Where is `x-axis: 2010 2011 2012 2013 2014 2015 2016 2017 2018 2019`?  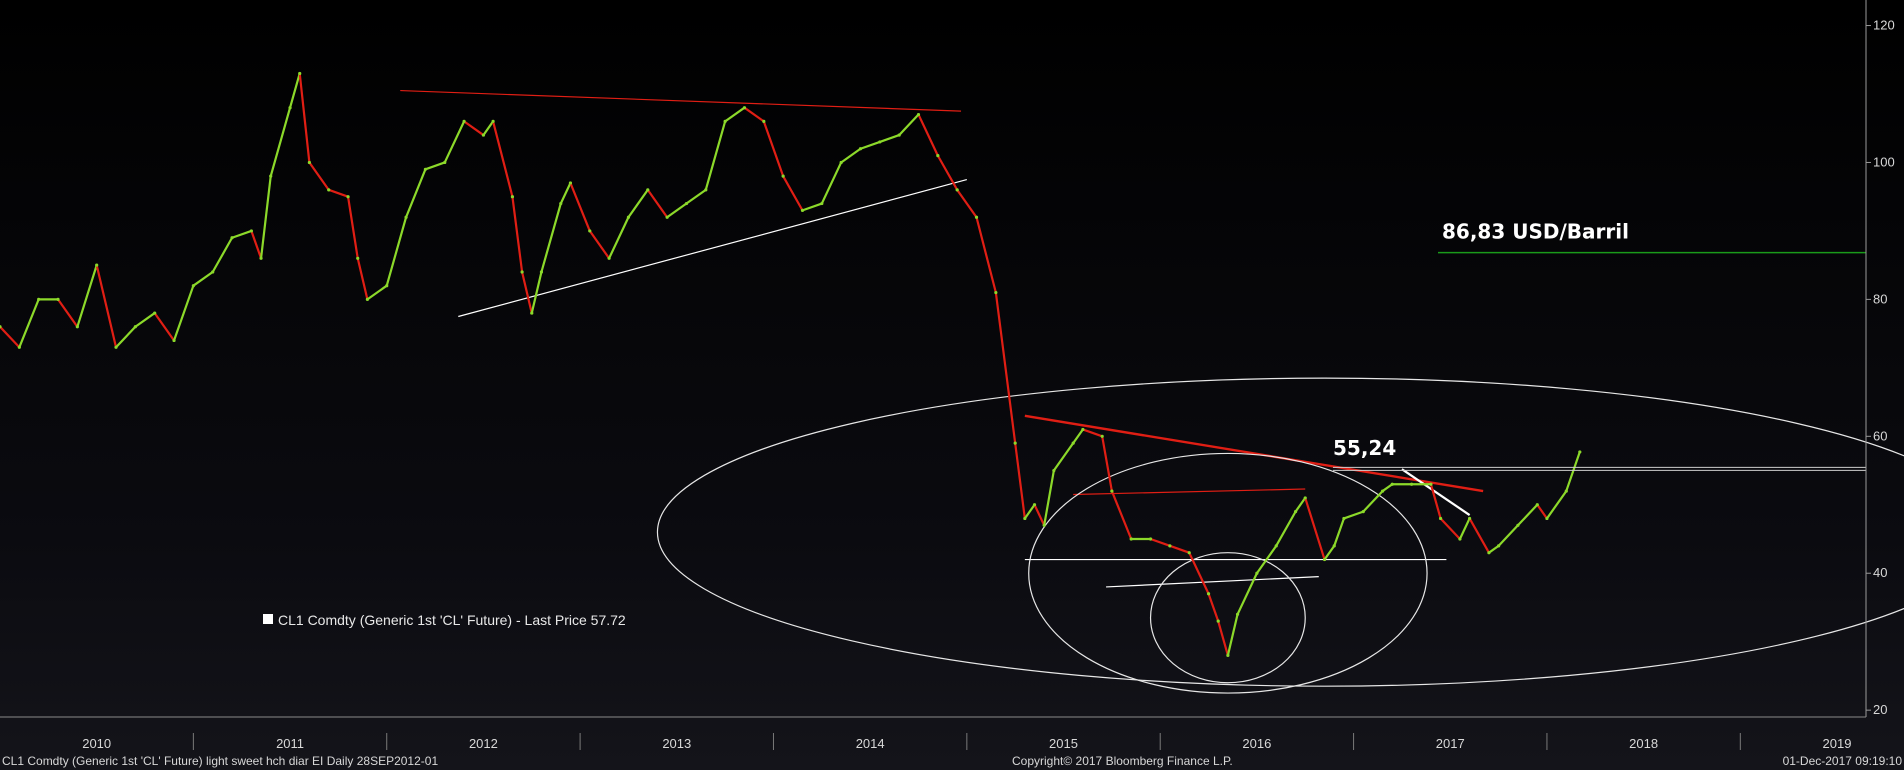
x-axis: 2010 2011 2012 2013 2014 2015 2016 2017 2018 2019 is located at coordinates (933, 733).